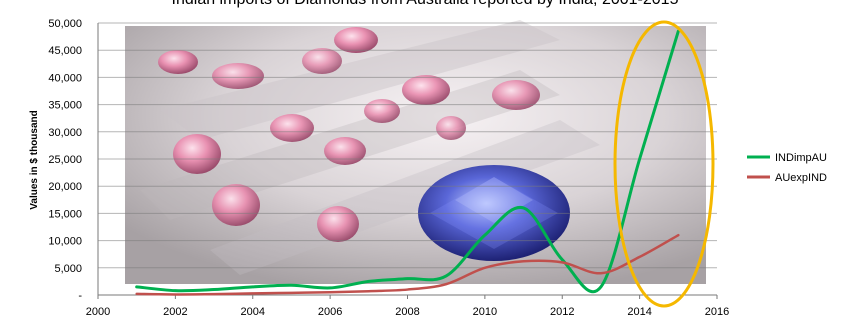  I want to click on y-tick-label: 50,000, so click(65, 24).